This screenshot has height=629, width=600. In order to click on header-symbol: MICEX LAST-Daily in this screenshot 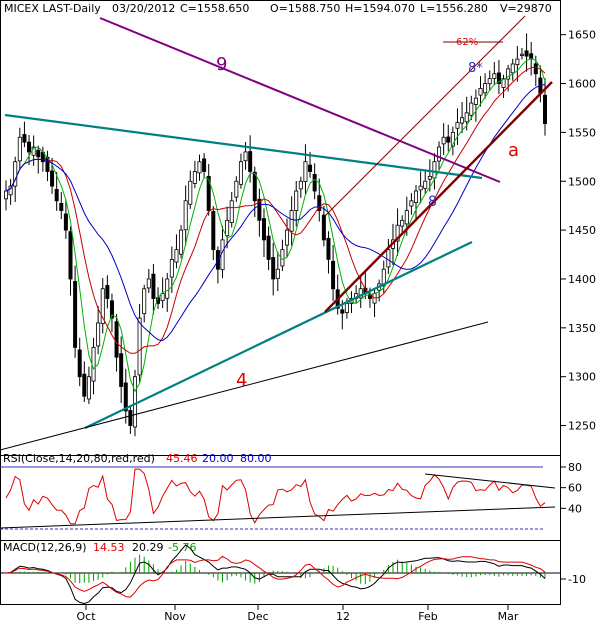, I will do `click(52, 8)`.